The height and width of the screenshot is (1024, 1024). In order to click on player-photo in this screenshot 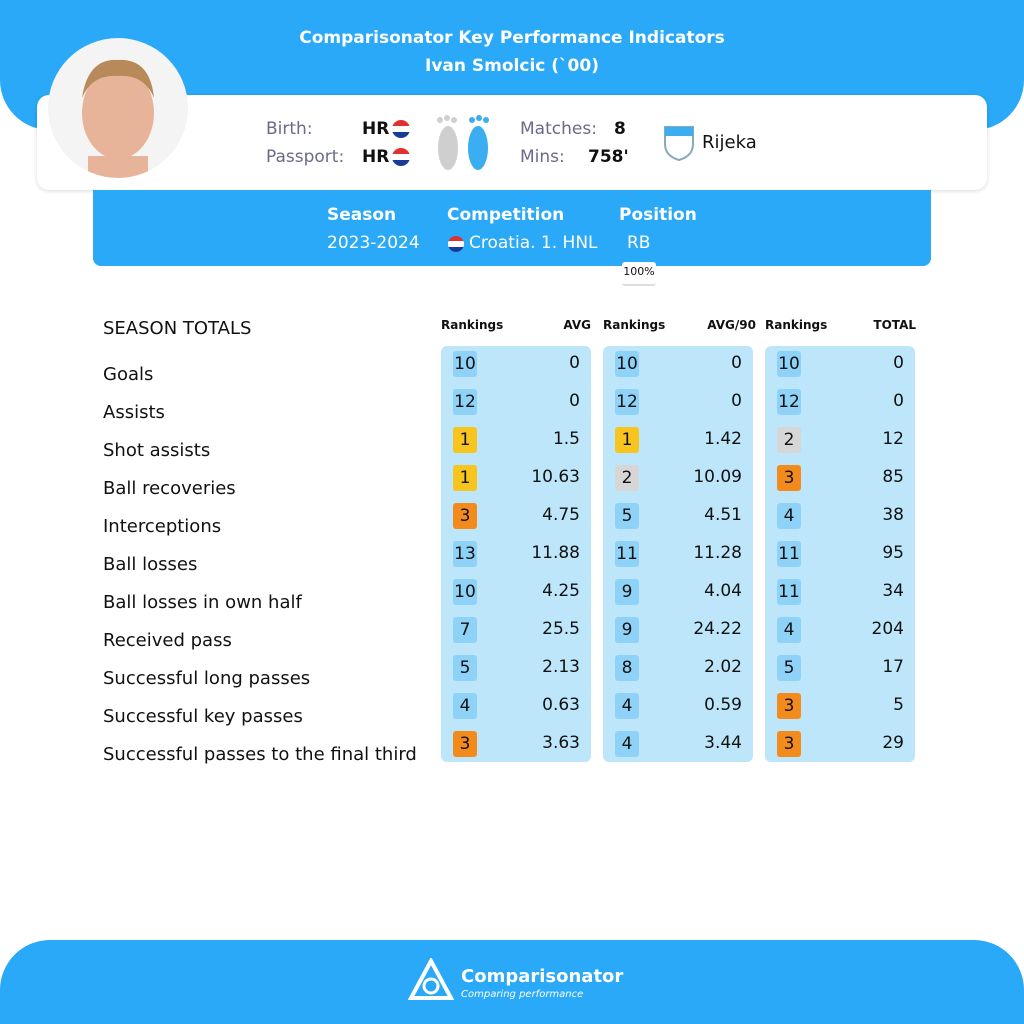, I will do `click(118, 108)`.